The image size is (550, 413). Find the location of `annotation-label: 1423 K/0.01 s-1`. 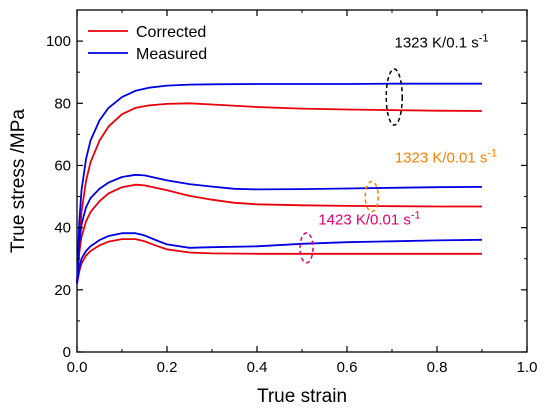

annotation-label: 1423 K/0.01 s-1 is located at coordinates (369, 219).